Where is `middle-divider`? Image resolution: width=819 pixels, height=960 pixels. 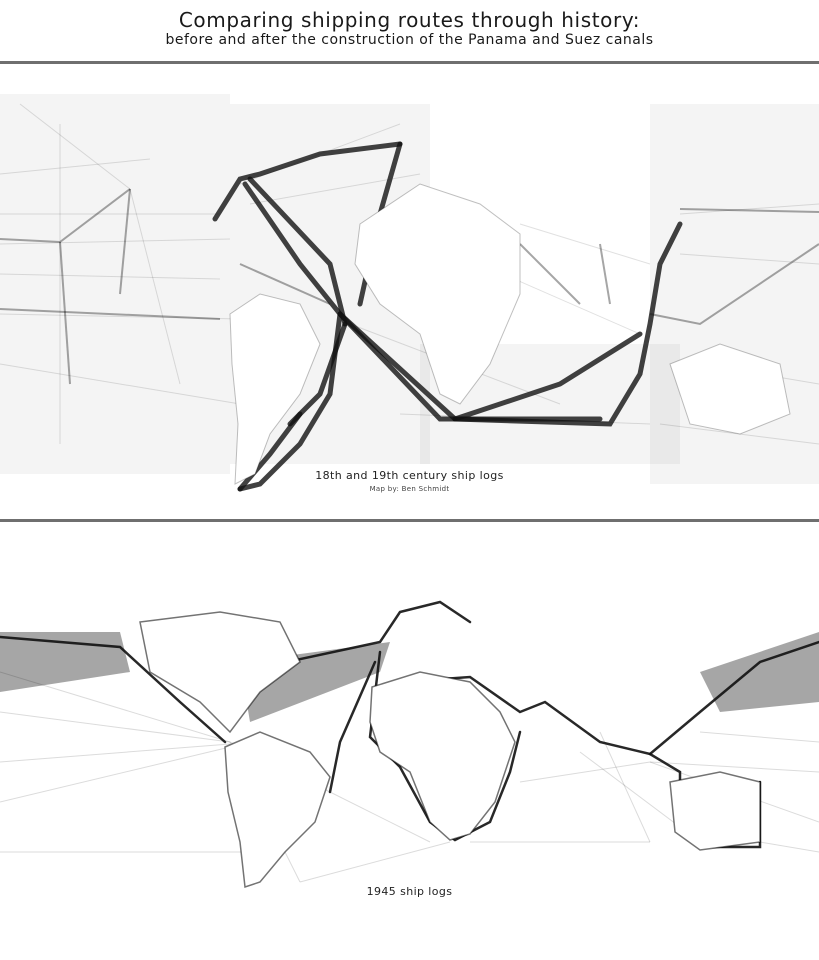 middle-divider is located at coordinates (409, 520).